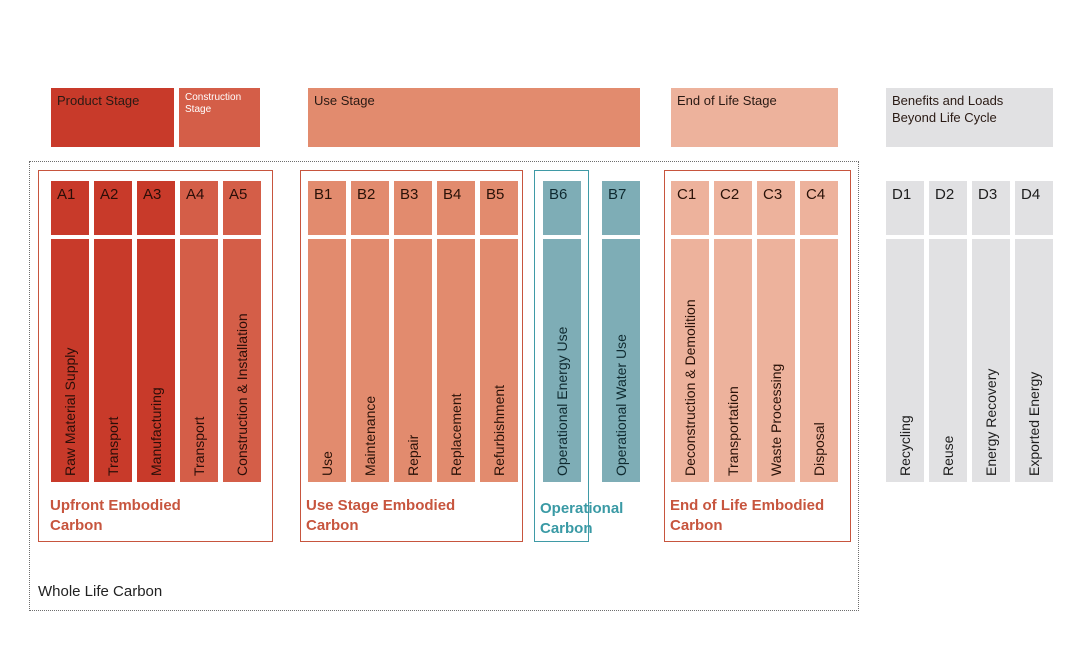  I want to click on module-label-b4: Replacement, so click(456, 435).